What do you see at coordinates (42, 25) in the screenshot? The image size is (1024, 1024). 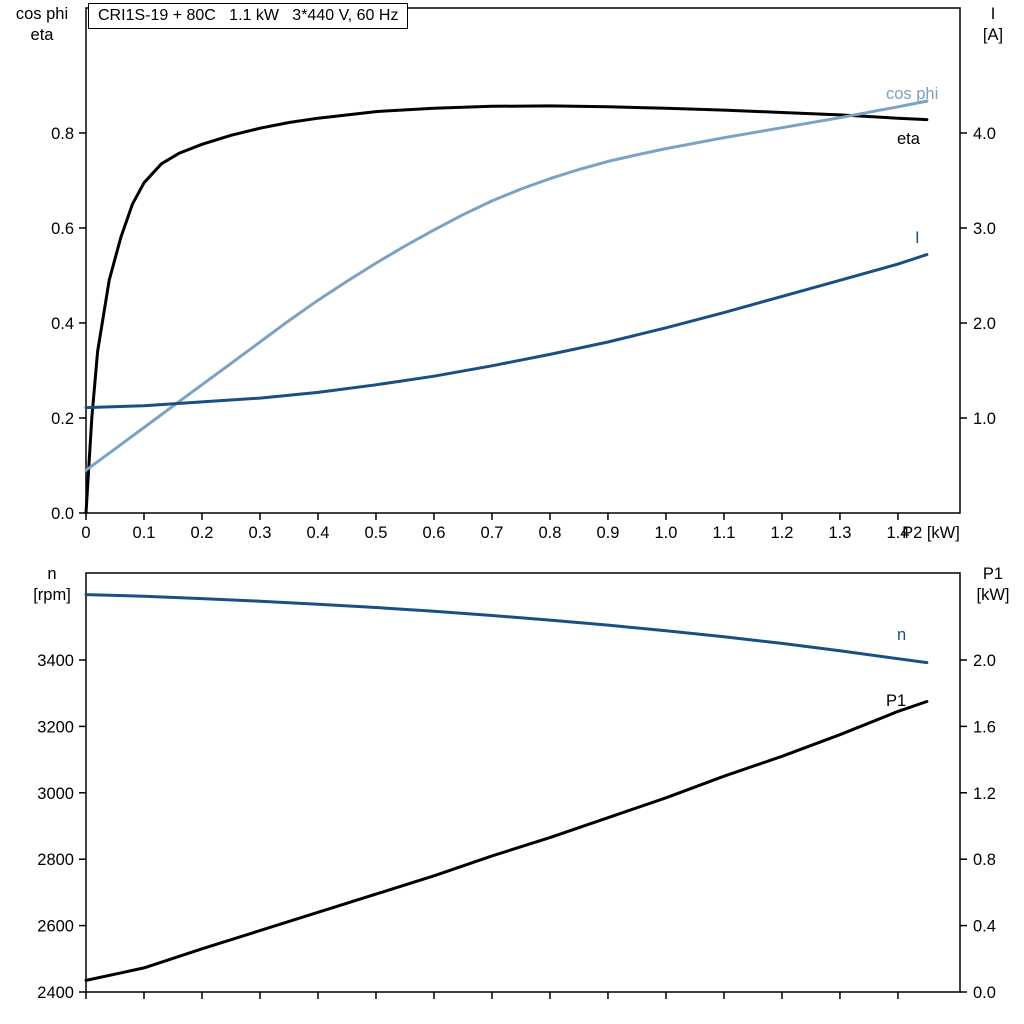 I see `axis-corner-label-top-left: cos phi eta` at bounding box center [42, 25].